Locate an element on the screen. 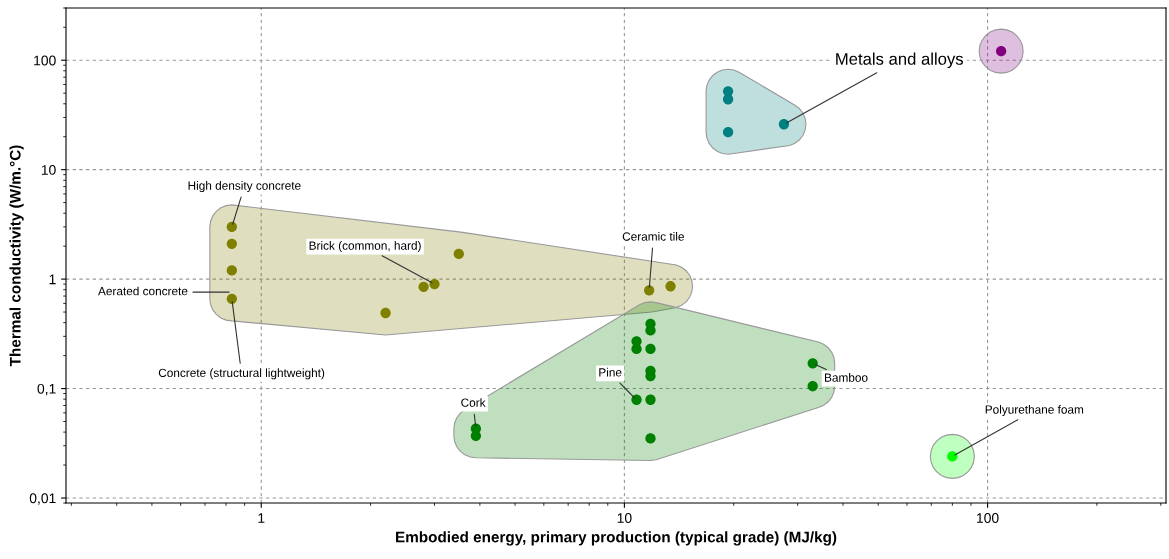 This screenshot has height=559, width=1169. annotation: Cork is located at coordinates (473, 402).